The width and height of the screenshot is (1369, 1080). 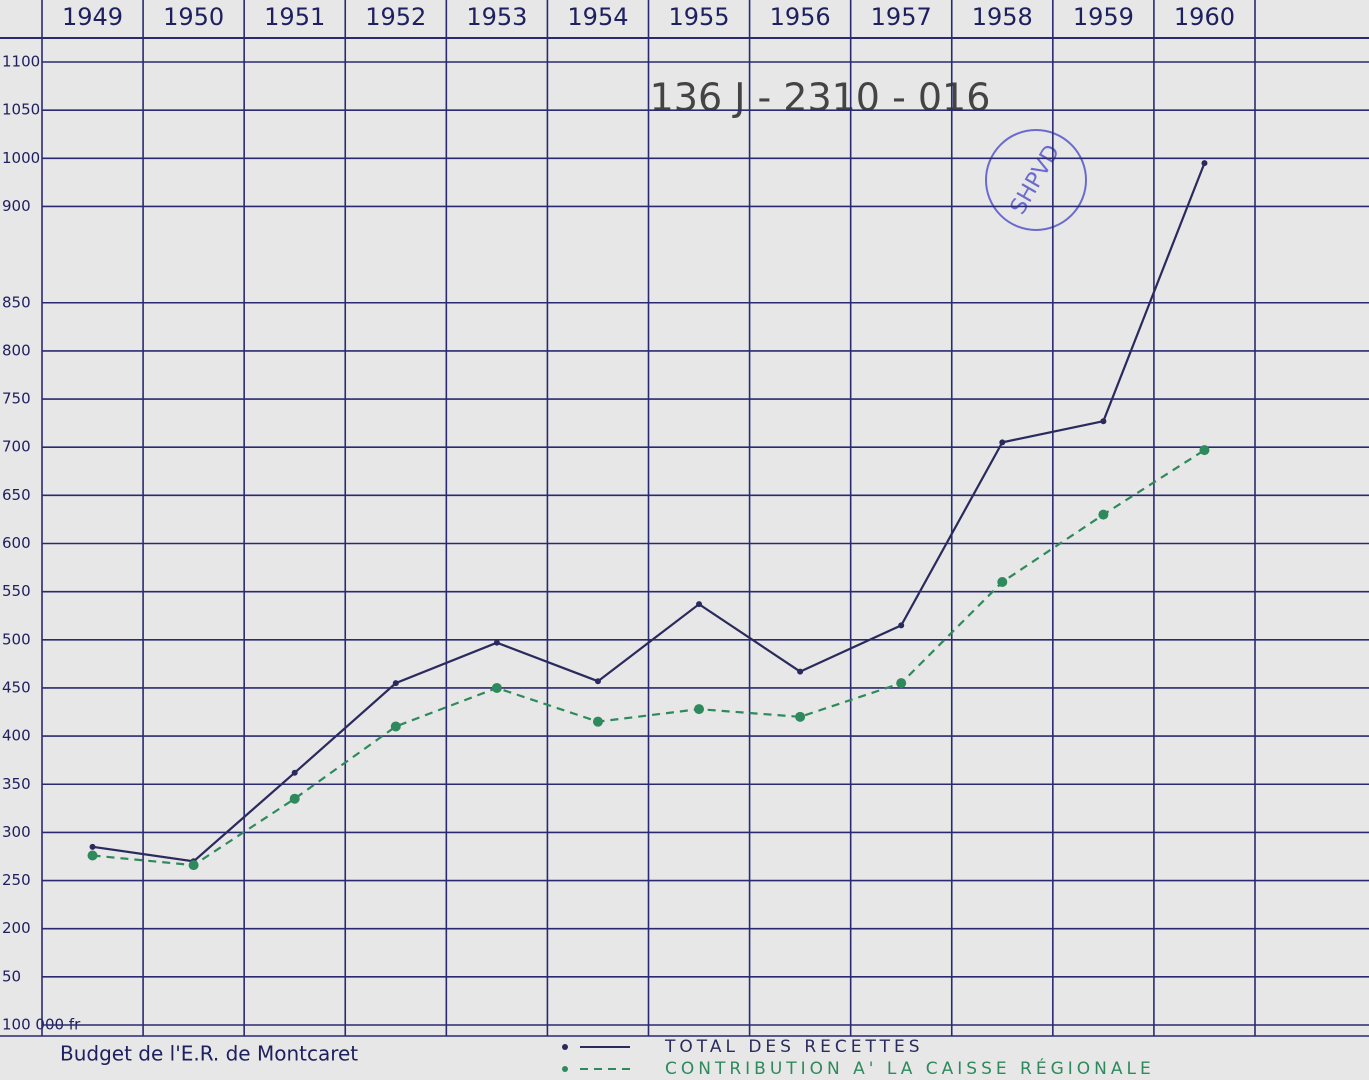 I want to click on y-tick-label: 700, so click(x=16, y=447).